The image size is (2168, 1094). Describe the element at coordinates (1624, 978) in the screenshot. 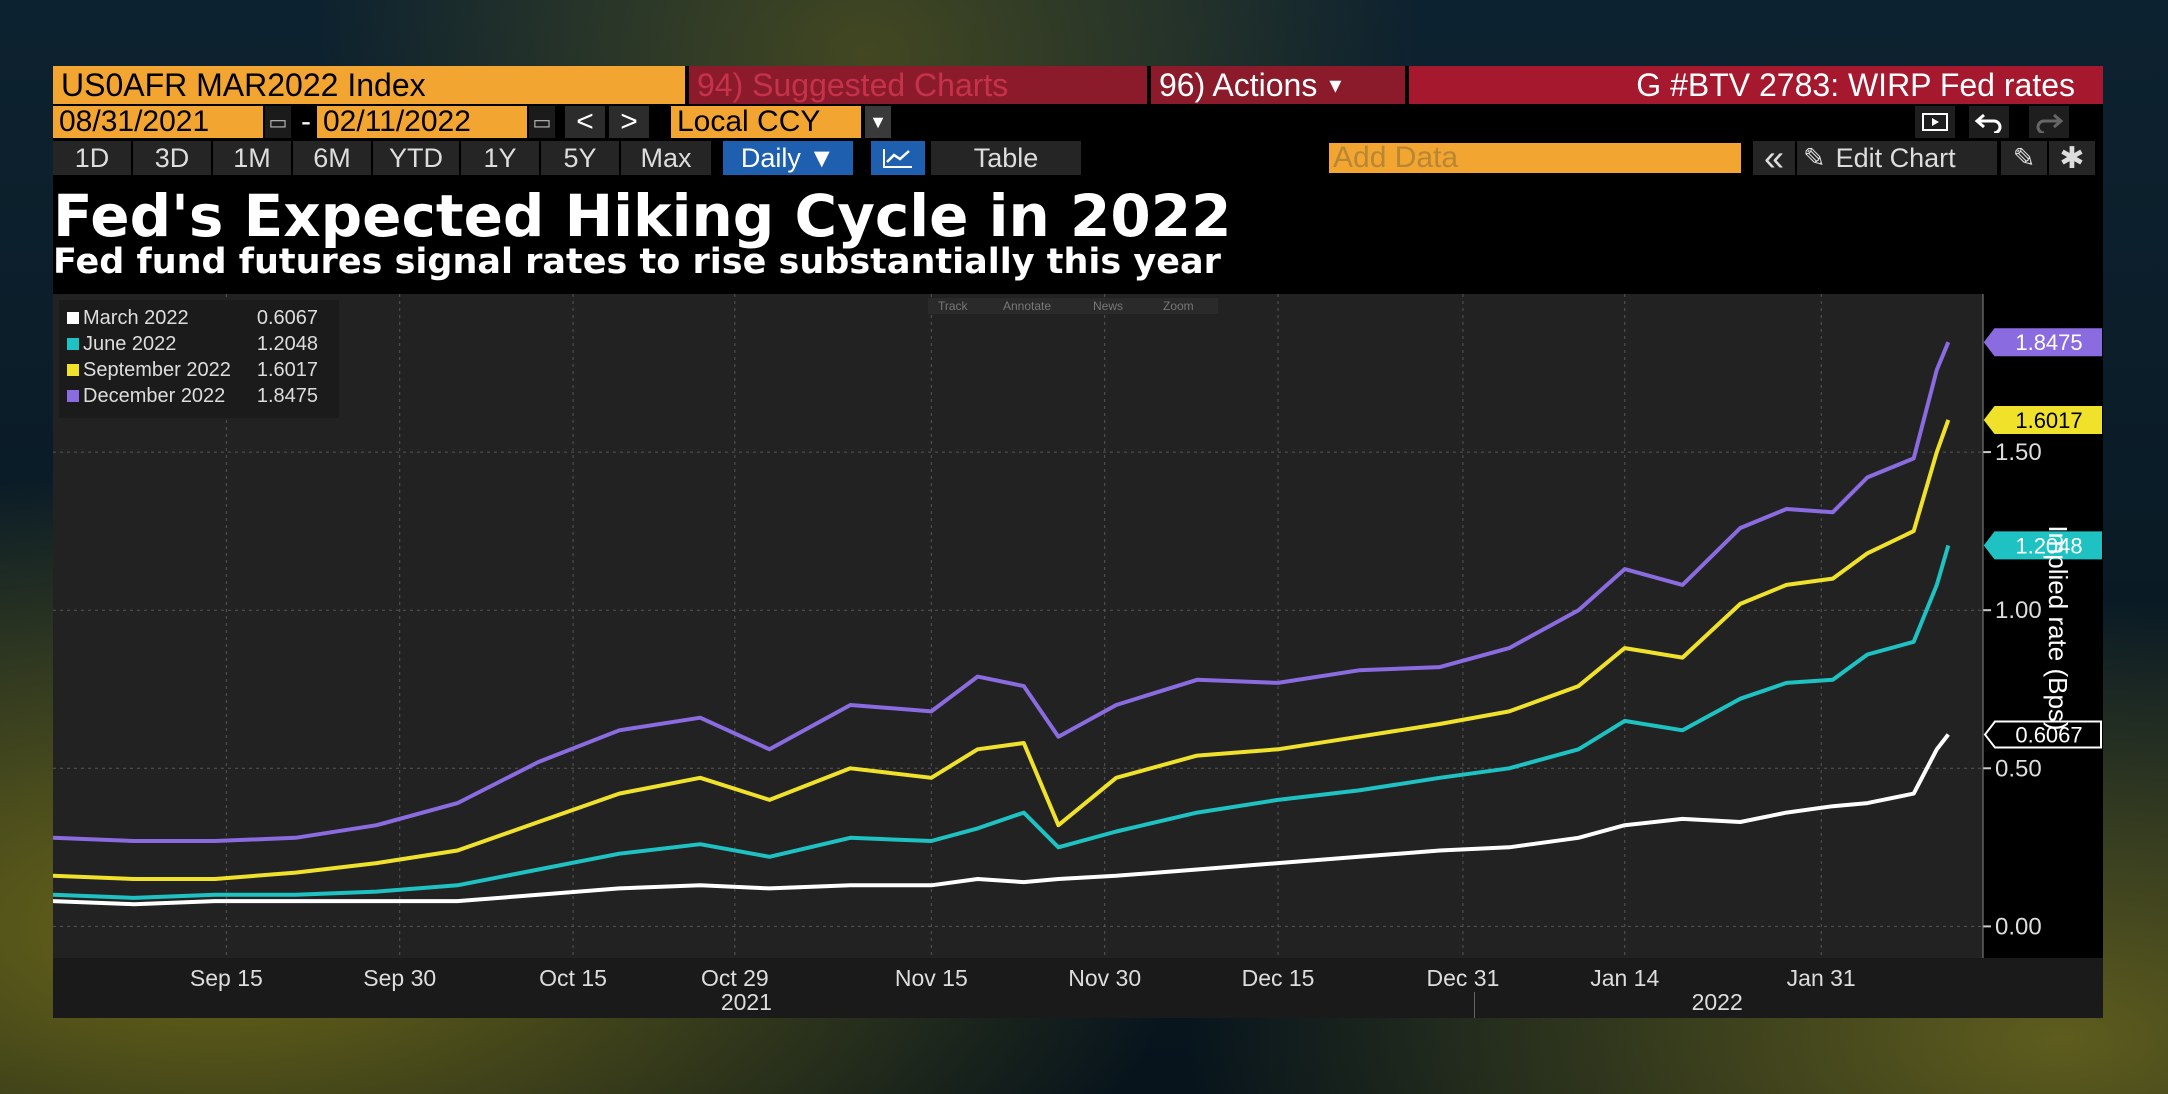

I see `x-tick-label: Jan 14` at that location.